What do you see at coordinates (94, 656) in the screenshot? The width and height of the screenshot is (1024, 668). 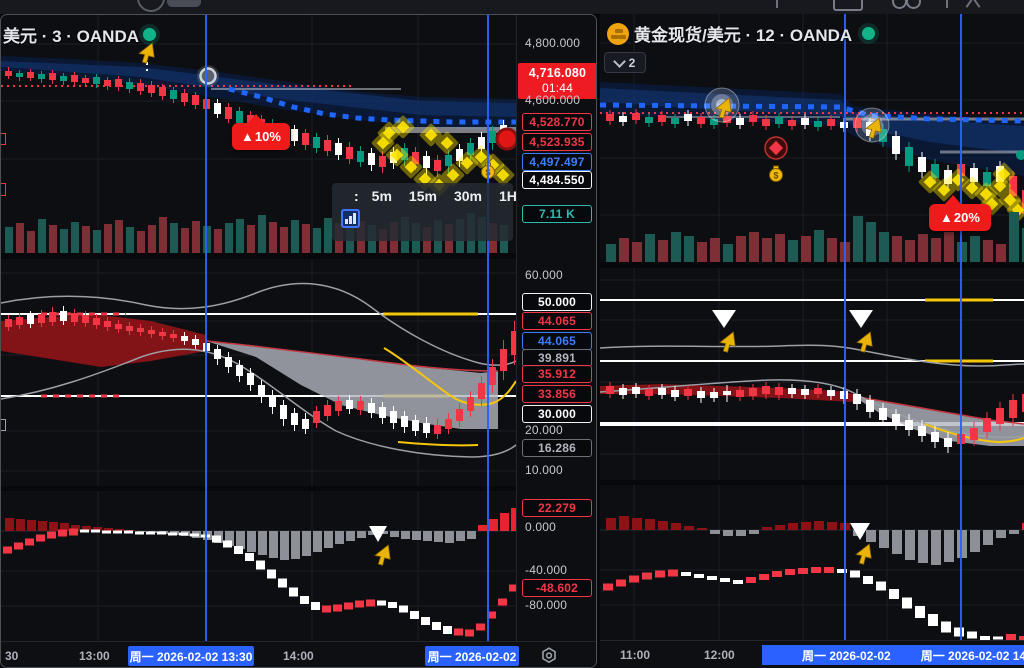 I see `time-tick: 13:00` at bounding box center [94, 656].